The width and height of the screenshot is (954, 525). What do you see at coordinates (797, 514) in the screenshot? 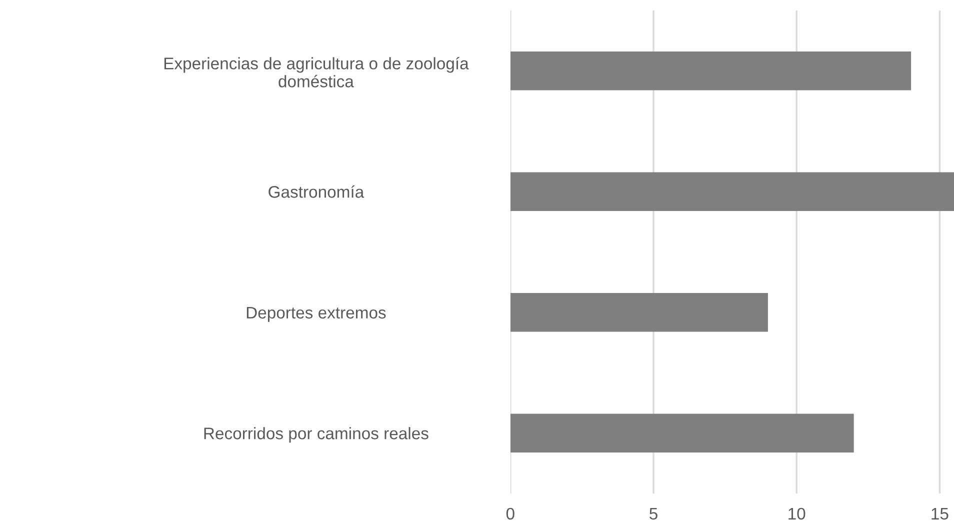
I see `x-tick-label: 10` at bounding box center [797, 514].